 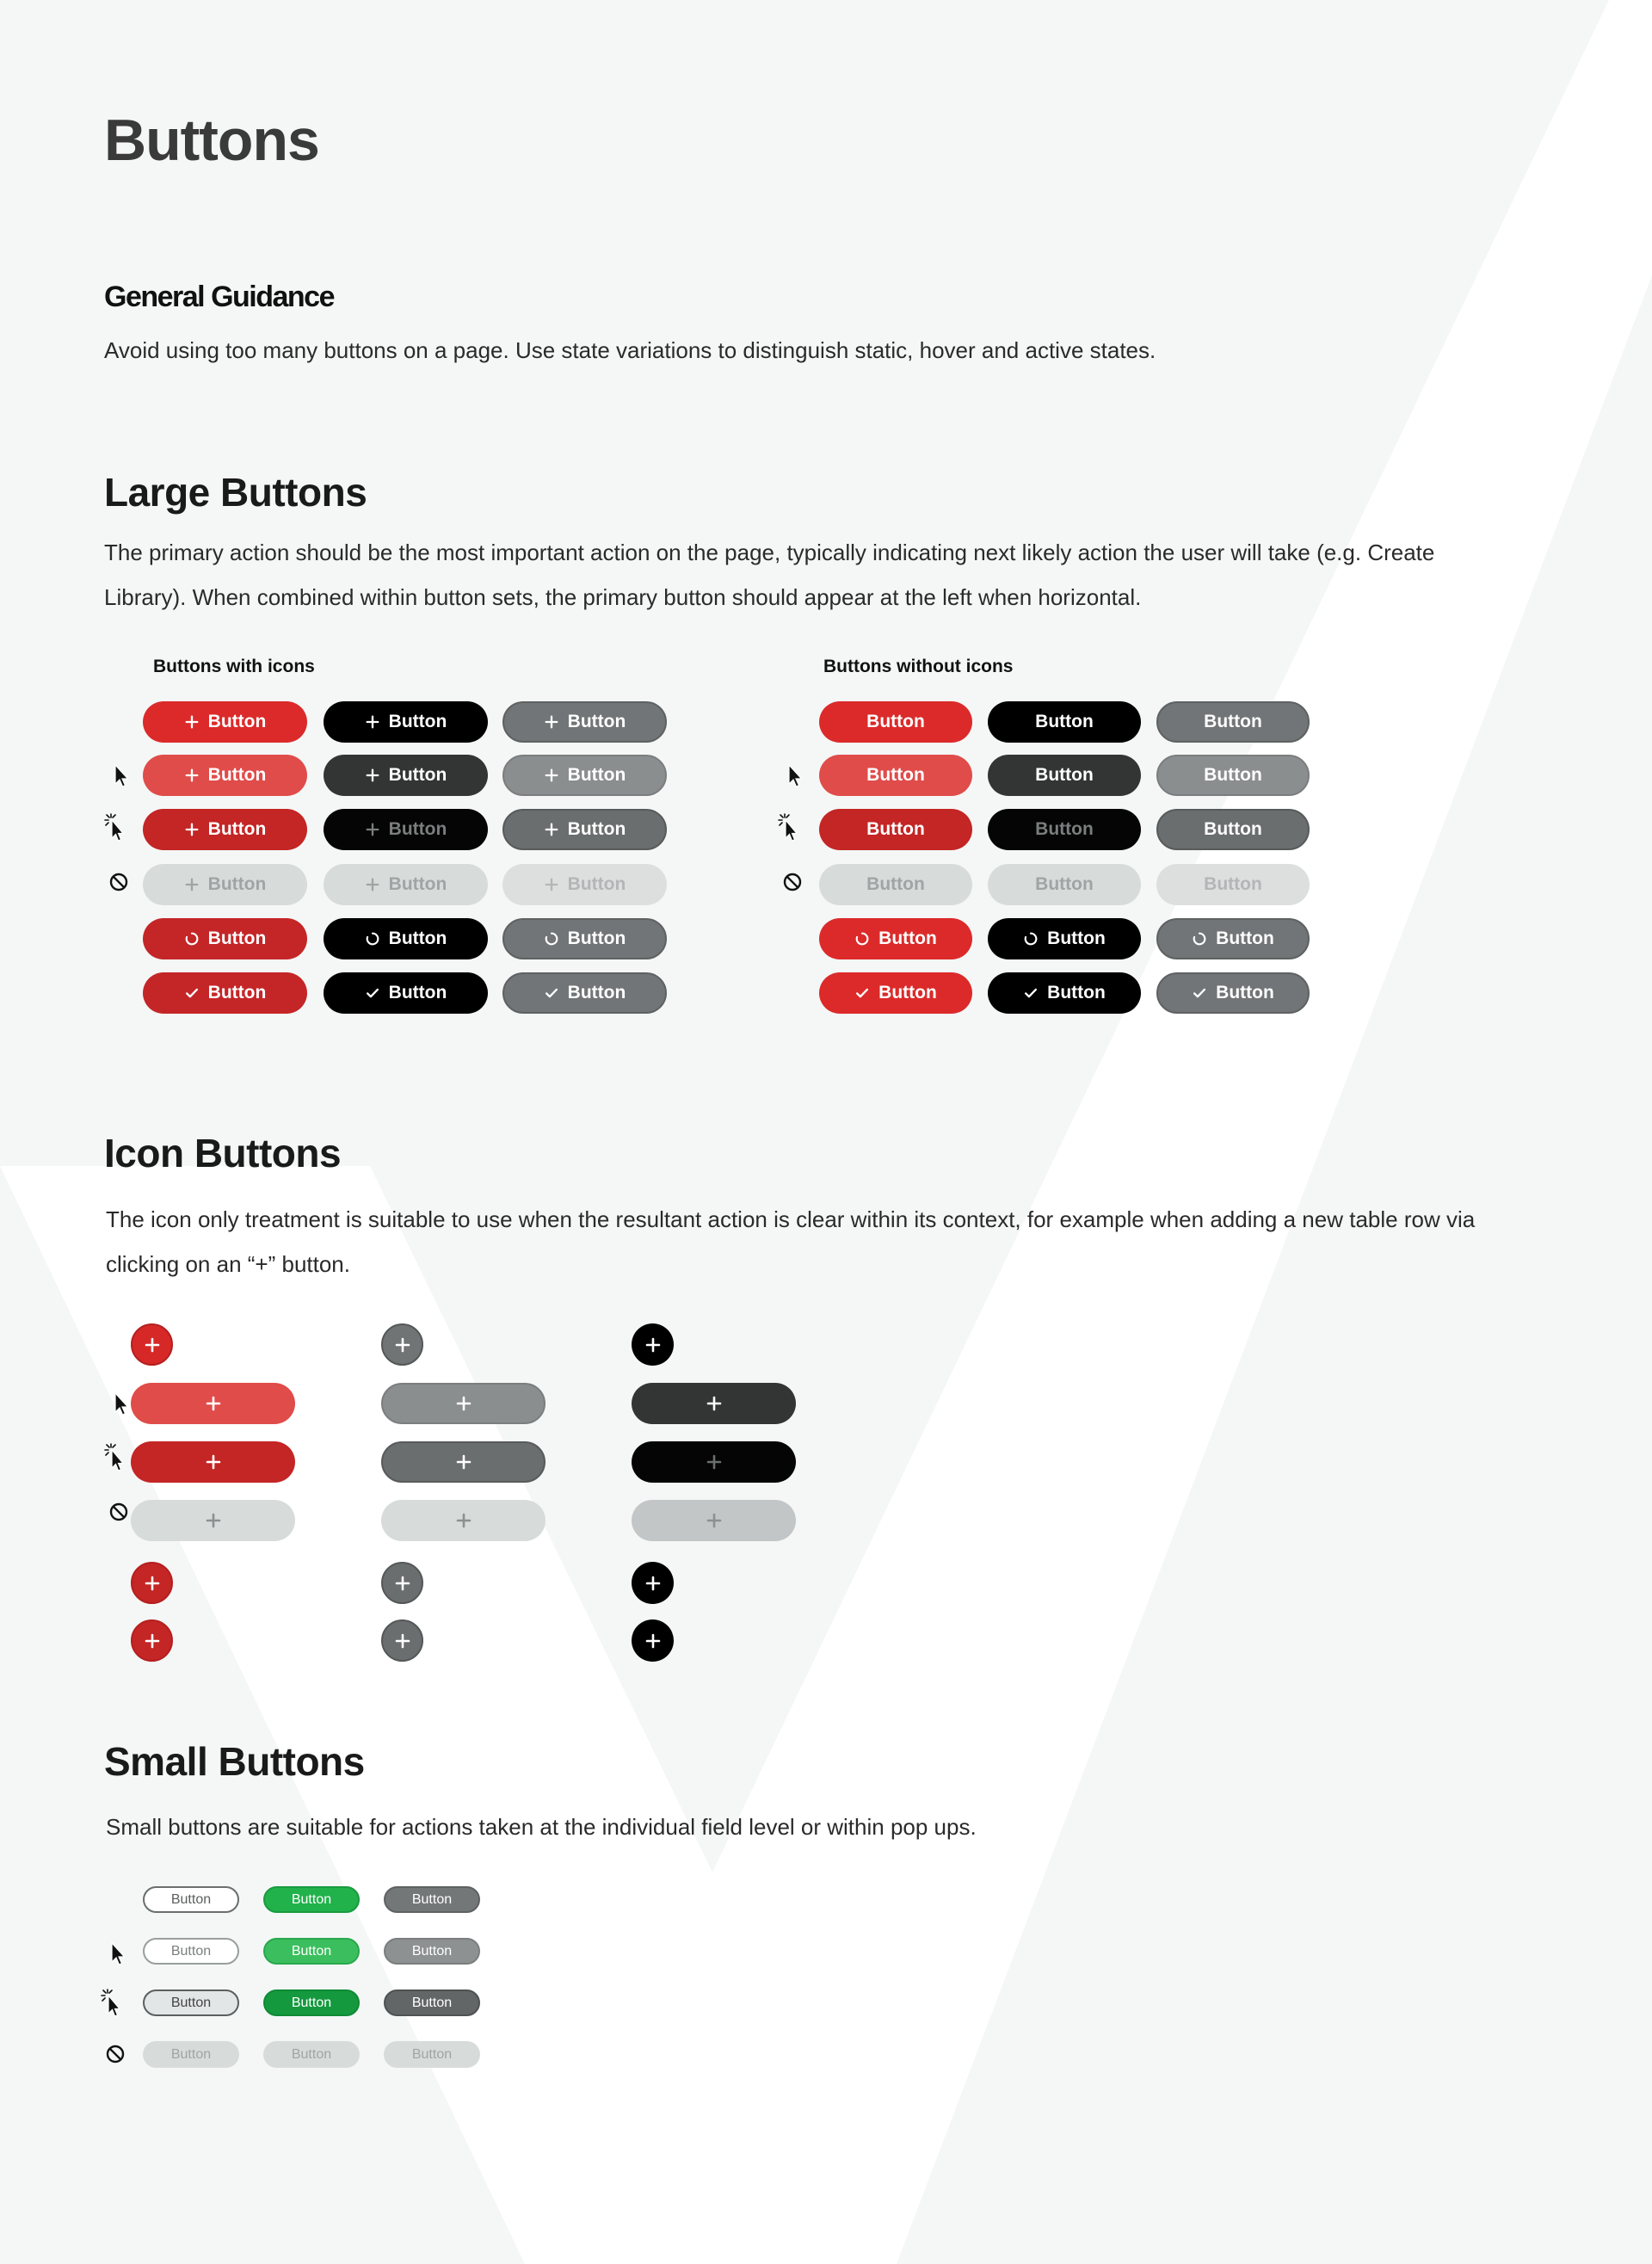 What do you see at coordinates (584, 829) in the screenshot?
I see `large-button-tertiary-gray-with-icon-active: Button` at bounding box center [584, 829].